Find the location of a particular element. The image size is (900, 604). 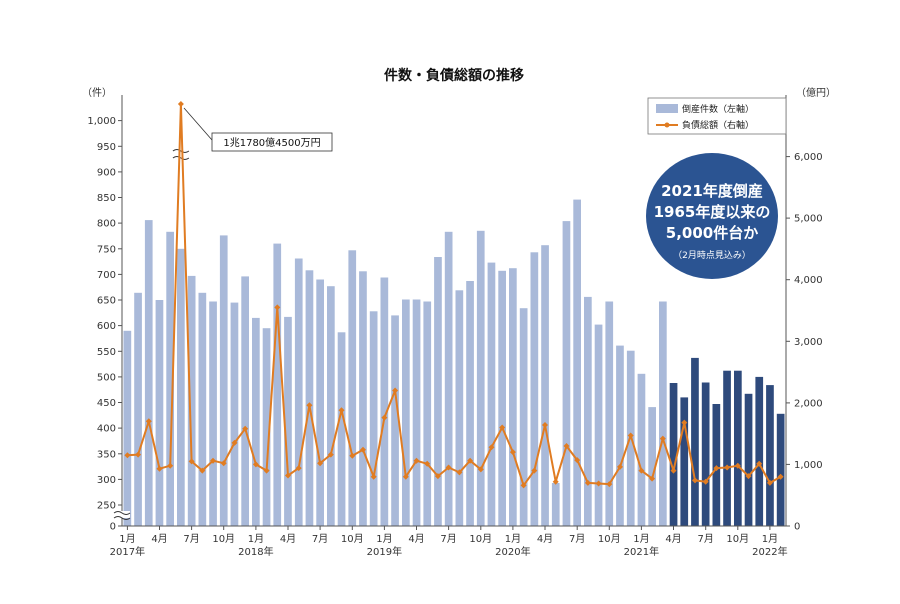

x-tick-label-19: 10月 is located at coordinates (737, 539).